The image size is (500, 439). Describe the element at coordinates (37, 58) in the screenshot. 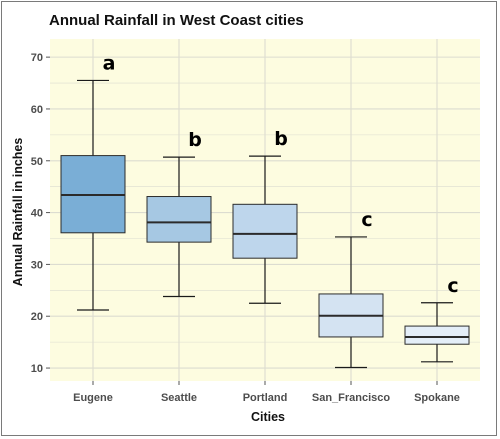

I see `y-tick-label: 70` at that location.